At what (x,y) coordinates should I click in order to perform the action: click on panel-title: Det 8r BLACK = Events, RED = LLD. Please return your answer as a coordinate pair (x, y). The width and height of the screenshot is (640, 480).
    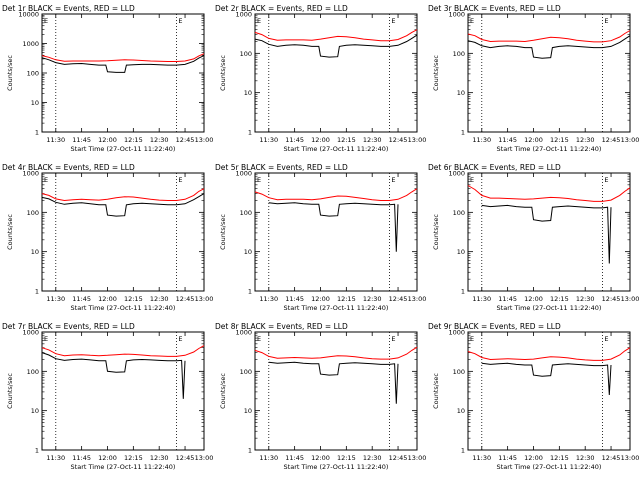
    Looking at the image, I should click on (281, 326).